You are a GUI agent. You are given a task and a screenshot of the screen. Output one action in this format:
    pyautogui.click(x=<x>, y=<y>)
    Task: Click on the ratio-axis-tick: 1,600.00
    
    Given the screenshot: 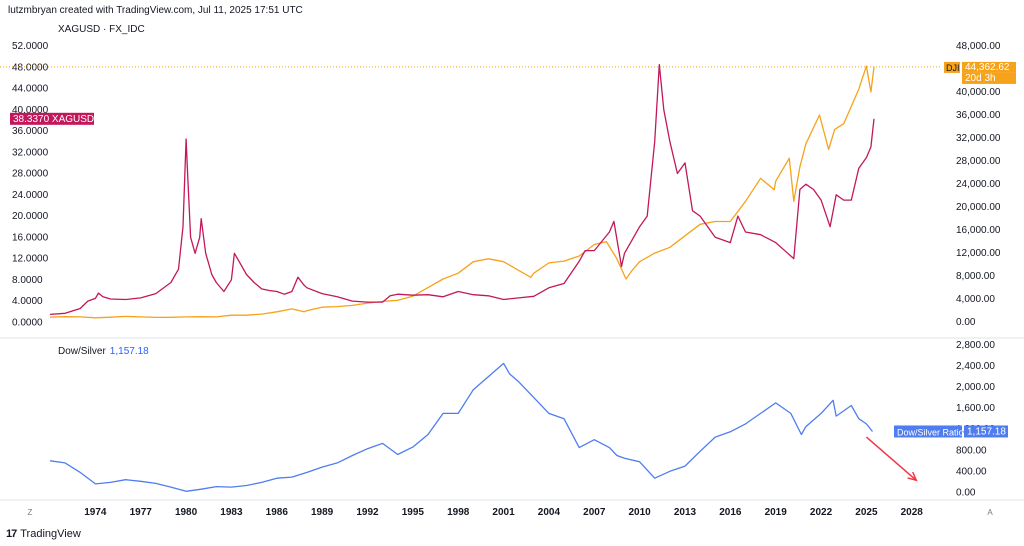 What is the action you would take?
    pyautogui.click(x=975, y=408)
    